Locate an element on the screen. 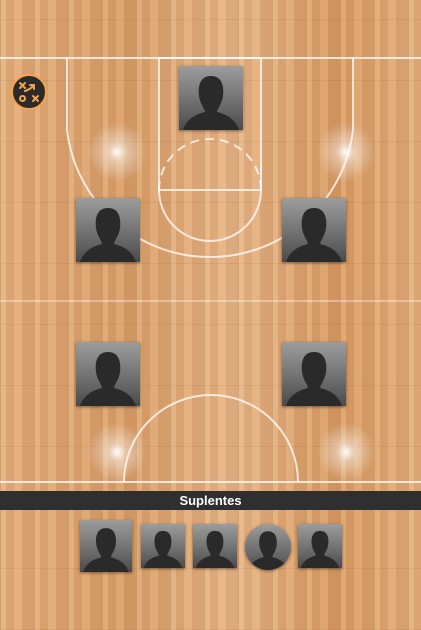 Image resolution: width=421 pixels, height=630 pixels. playbook-icon is located at coordinates (29, 92).